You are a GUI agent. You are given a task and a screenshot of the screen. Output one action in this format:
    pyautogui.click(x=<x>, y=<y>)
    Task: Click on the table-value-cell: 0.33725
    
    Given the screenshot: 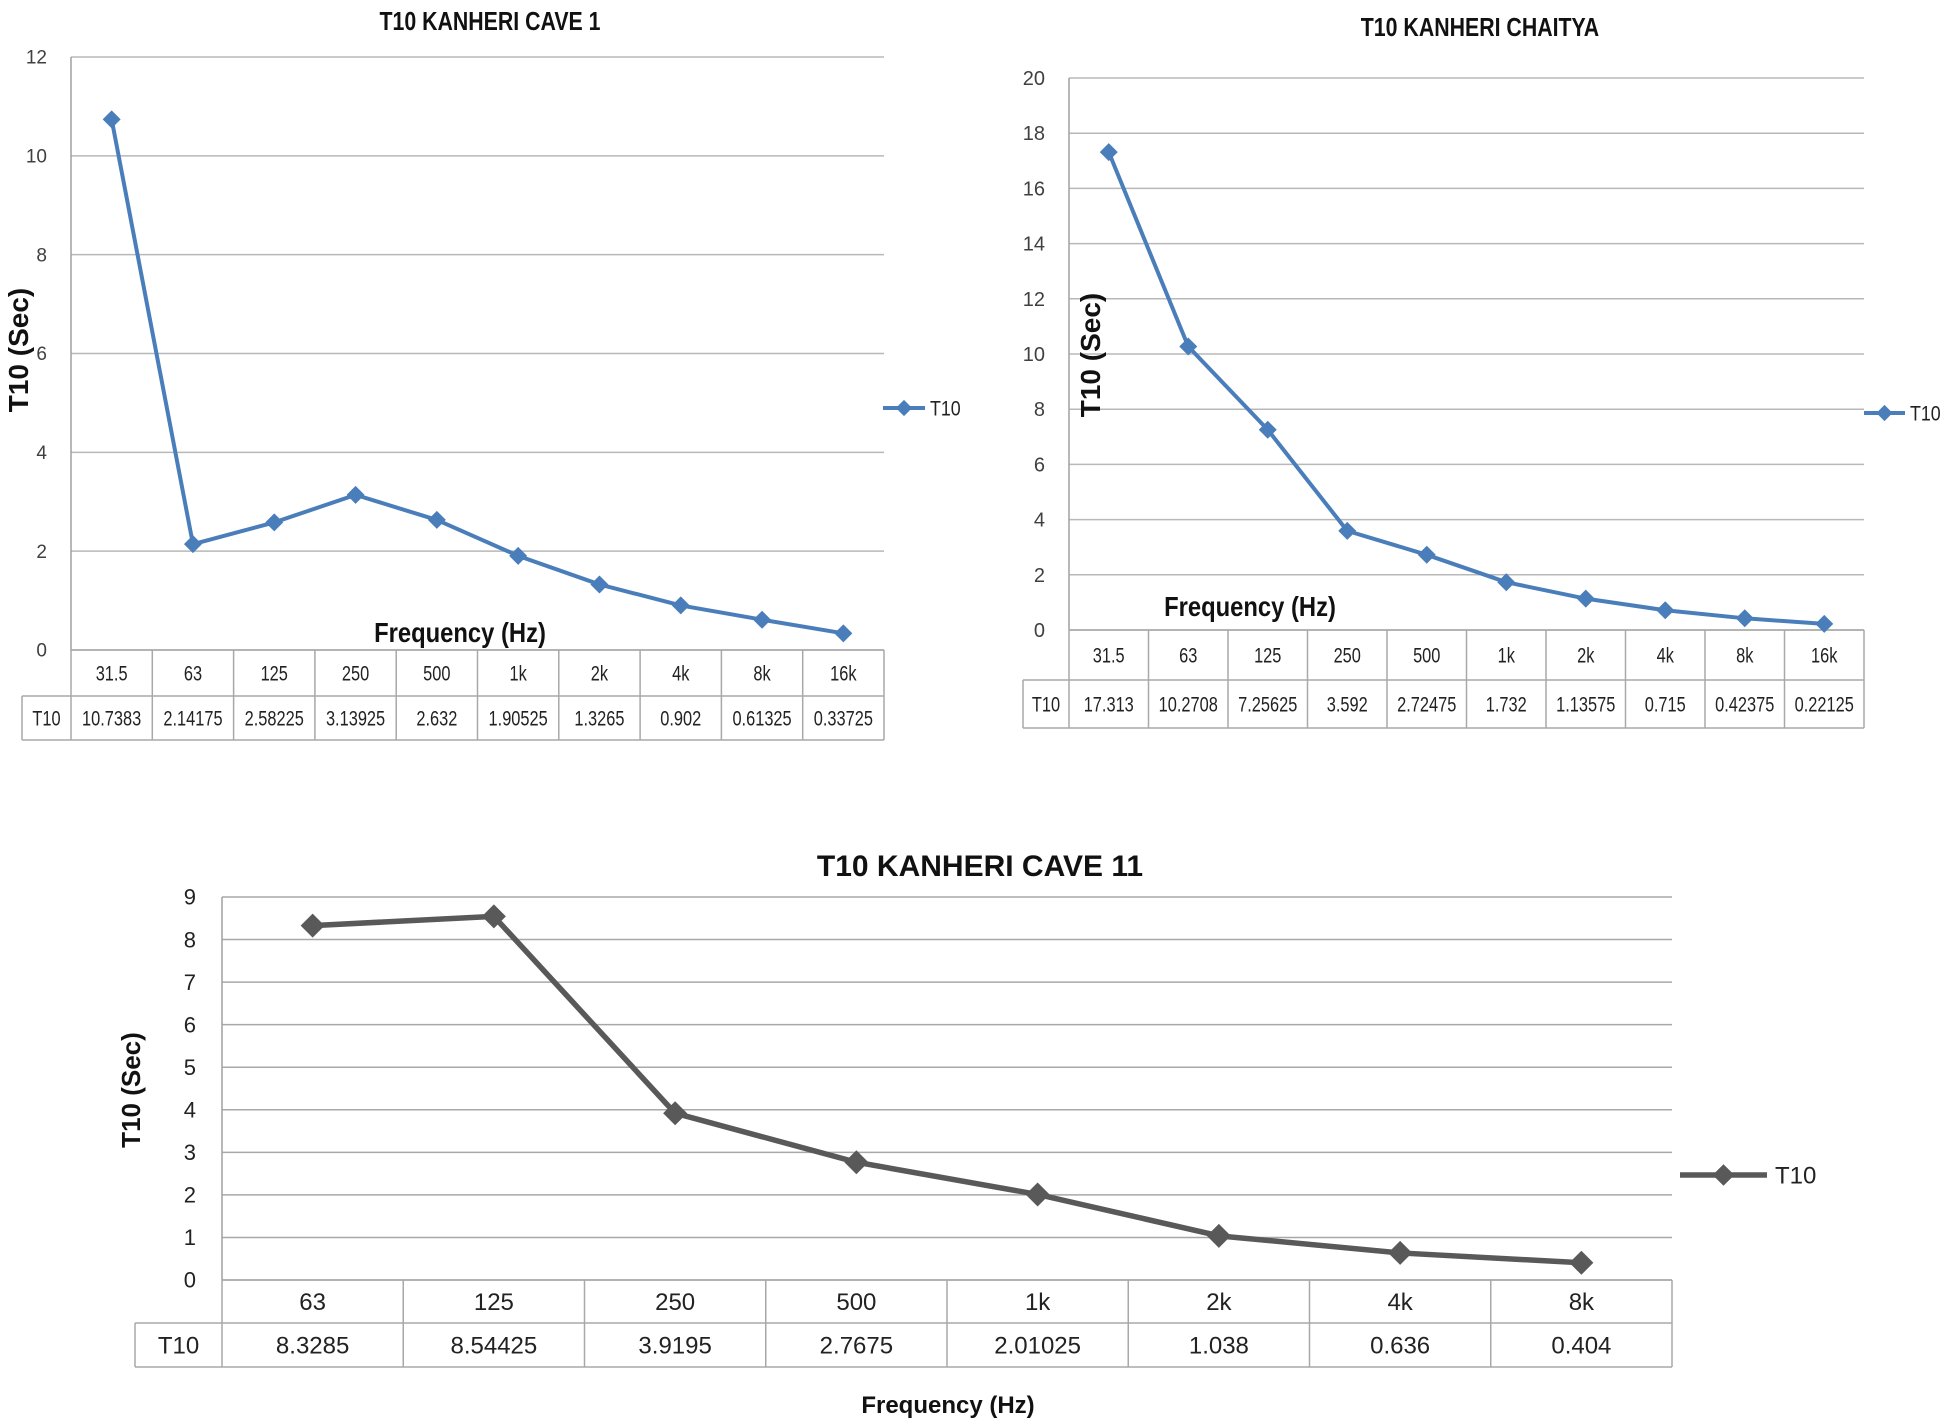 What is the action you would take?
    pyautogui.click(x=843, y=718)
    